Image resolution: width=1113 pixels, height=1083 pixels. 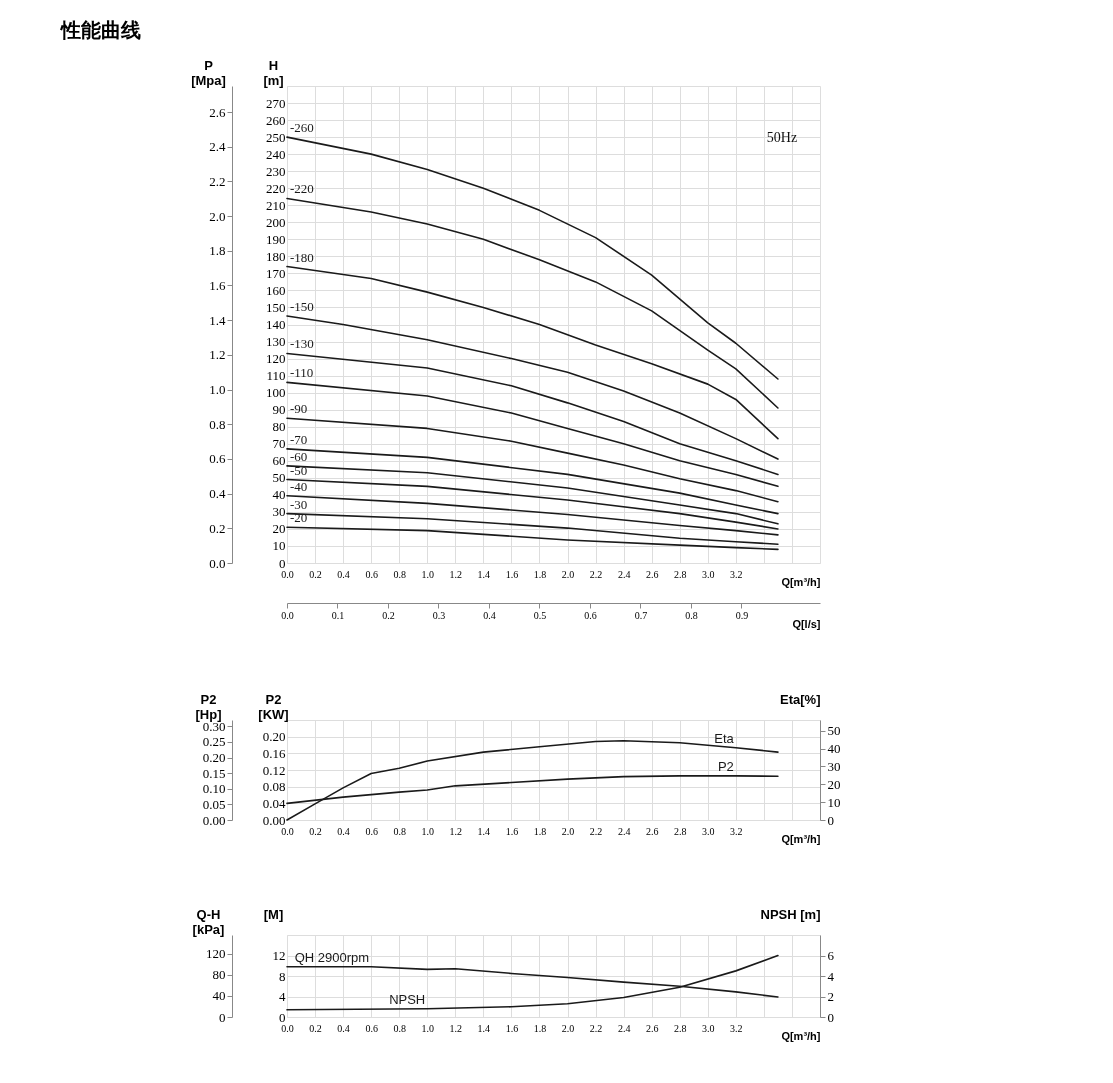 What do you see at coordinates (299, 504) in the screenshot?
I see `series-label: -30` at bounding box center [299, 504].